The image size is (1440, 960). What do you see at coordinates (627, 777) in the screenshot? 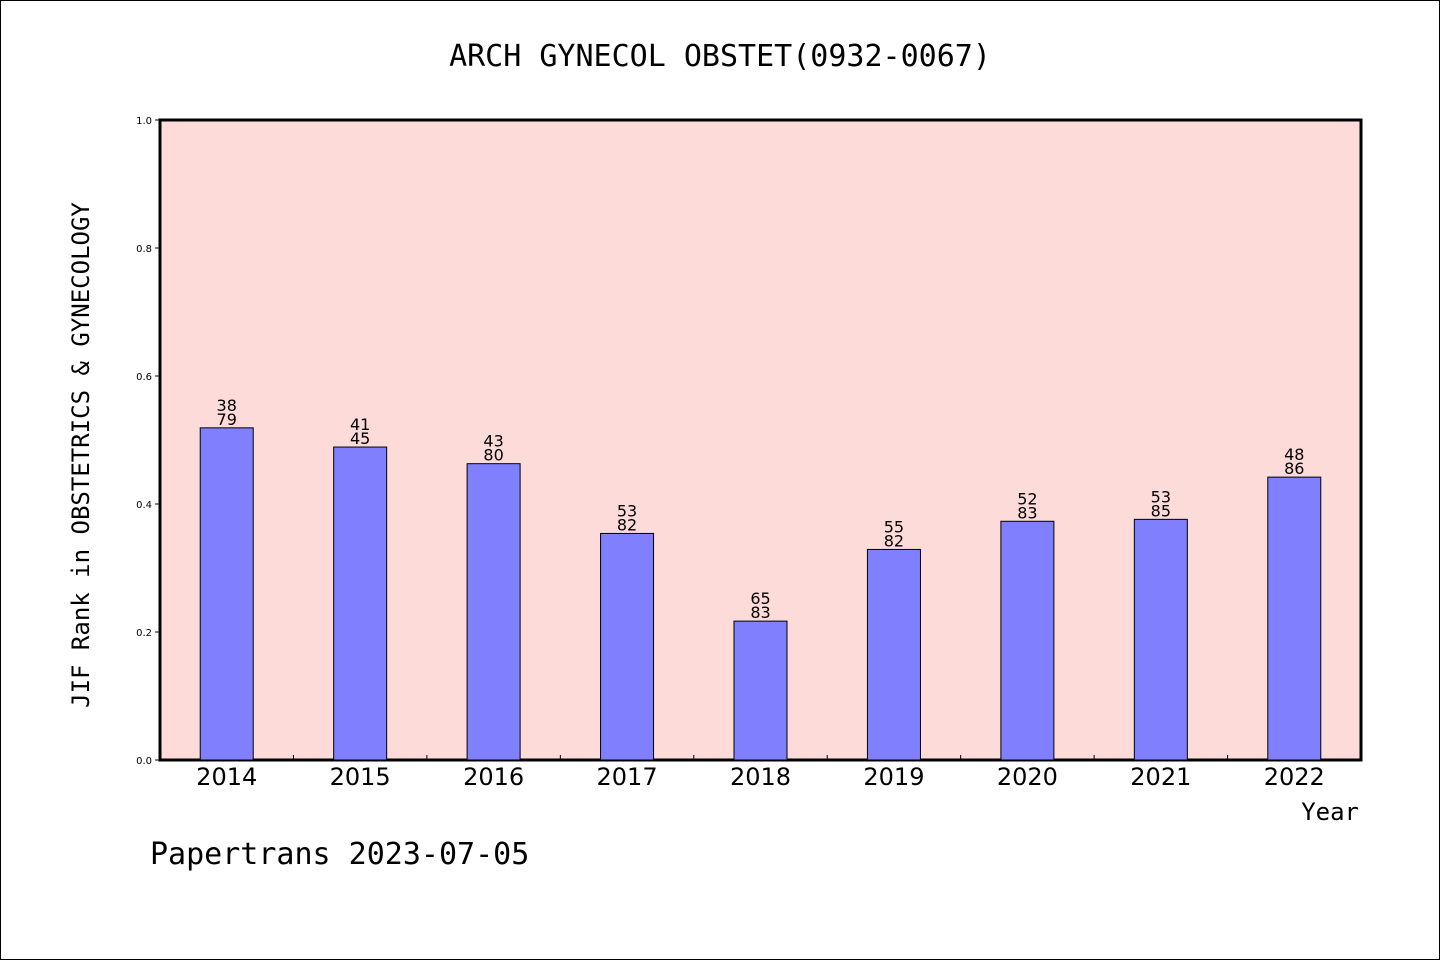
I see `x-tick-label: 2017` at bounding box center [627, 777].